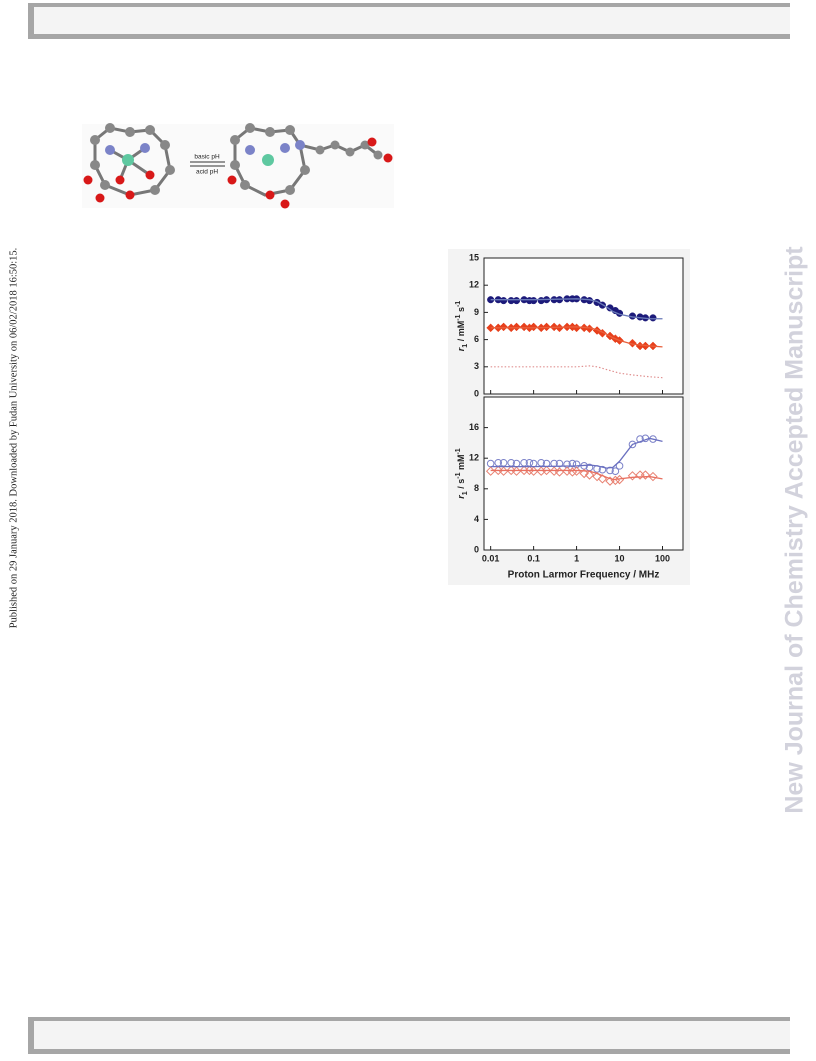  What do you see at coordinates (461, 311) in the screenshot?
I see `y-axis-label-part: s` at bounding box center [461, 311].